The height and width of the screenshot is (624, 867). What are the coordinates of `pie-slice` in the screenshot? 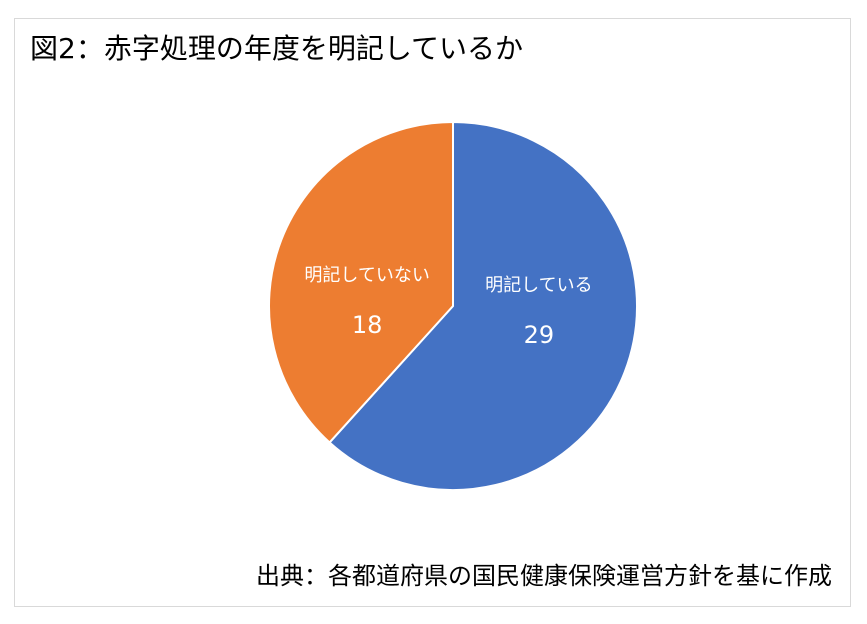 It's located at (361, 282).